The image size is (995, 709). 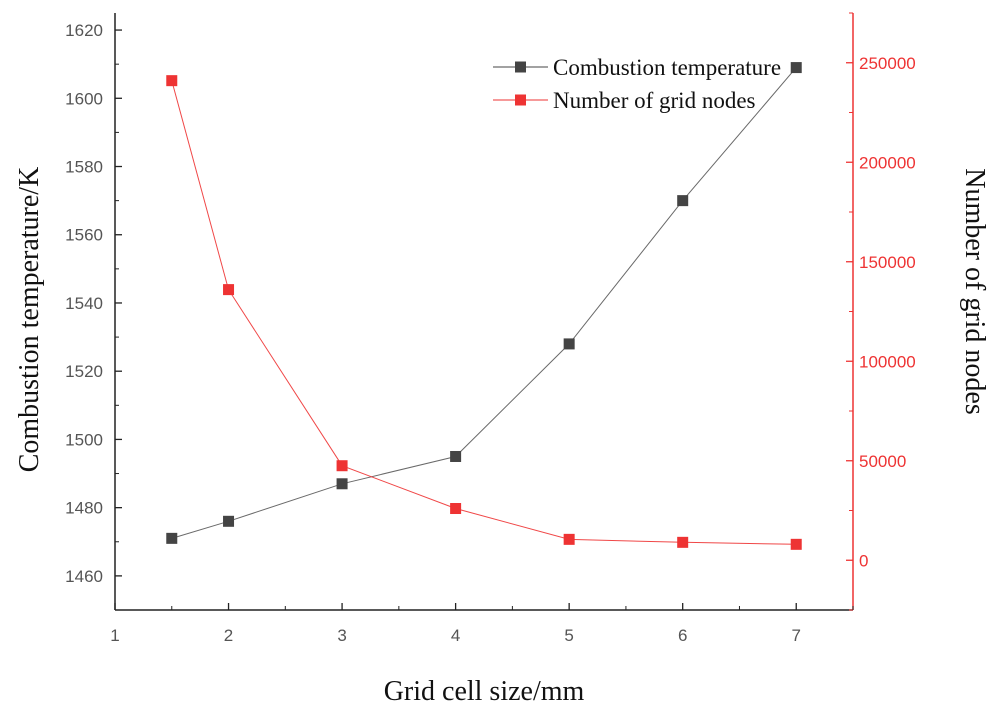 I want to click on legend-marker-combustion-temperature, so click(x=520, y=67).